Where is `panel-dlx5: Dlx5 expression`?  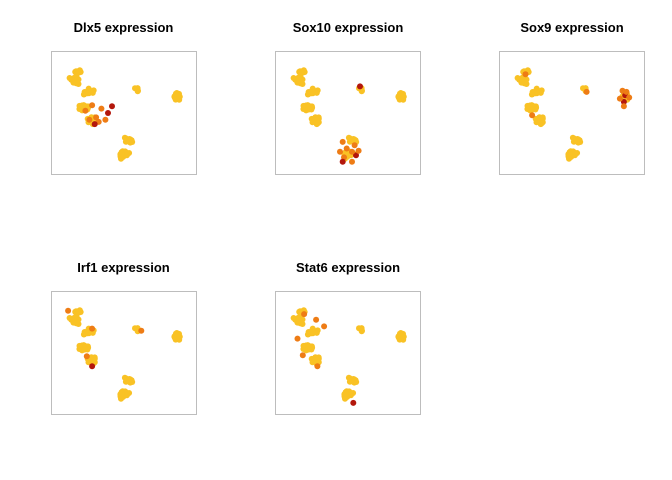 panel-dlx5: Dlx5 expression is located at coordinates (124, 97).